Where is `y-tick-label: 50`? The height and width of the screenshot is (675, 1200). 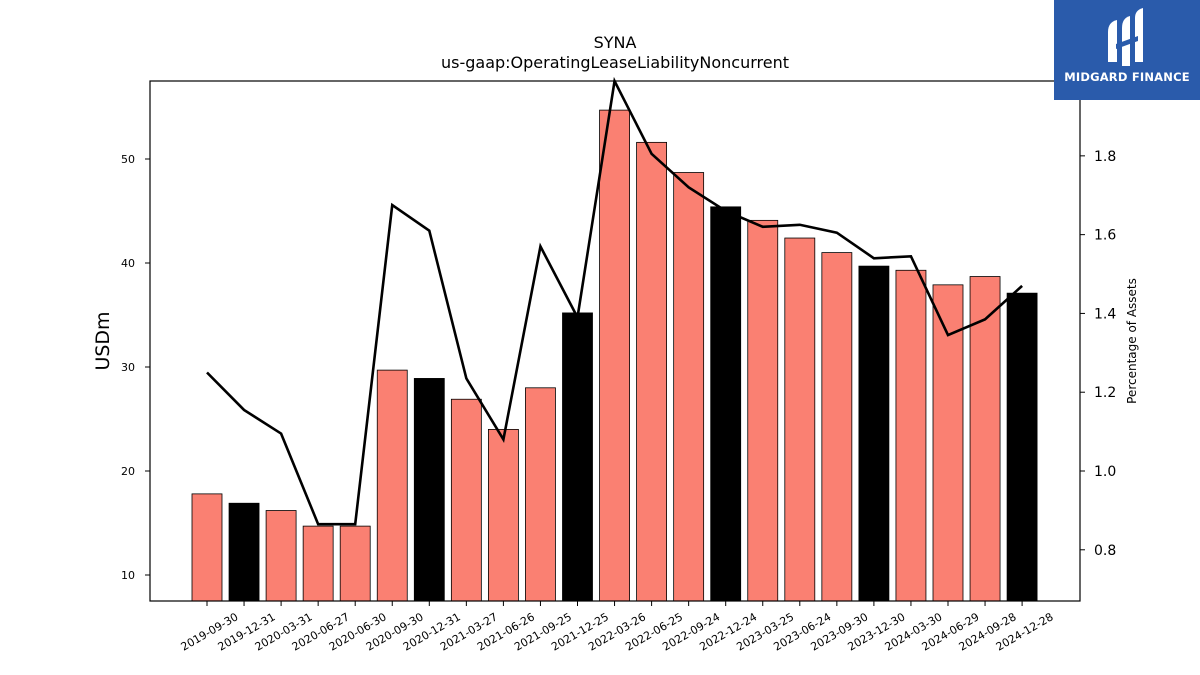
y-tick-label: 50 is located at coordinates (128, 159).